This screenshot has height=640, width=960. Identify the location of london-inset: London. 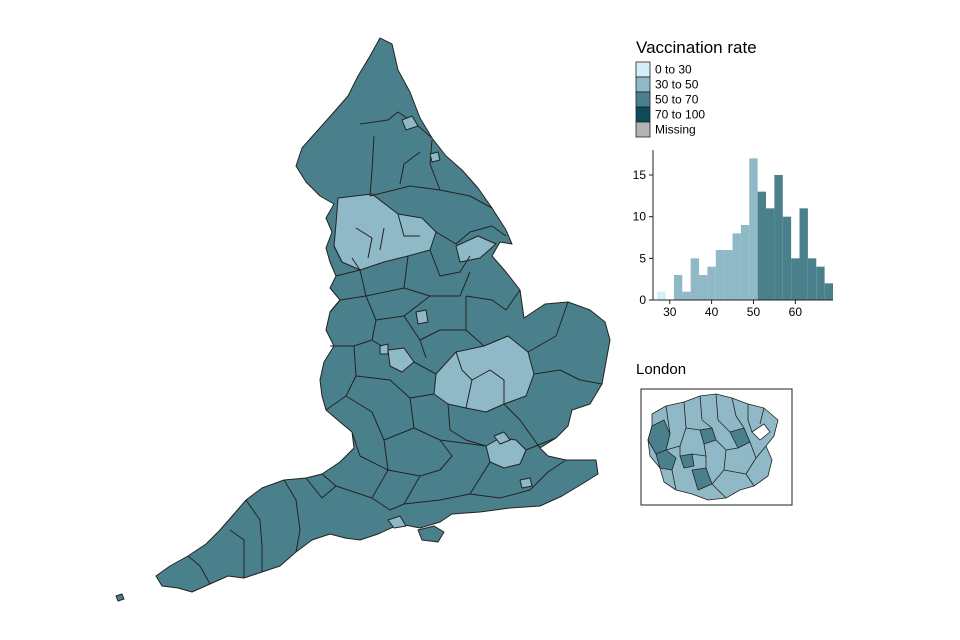
(714, 433).